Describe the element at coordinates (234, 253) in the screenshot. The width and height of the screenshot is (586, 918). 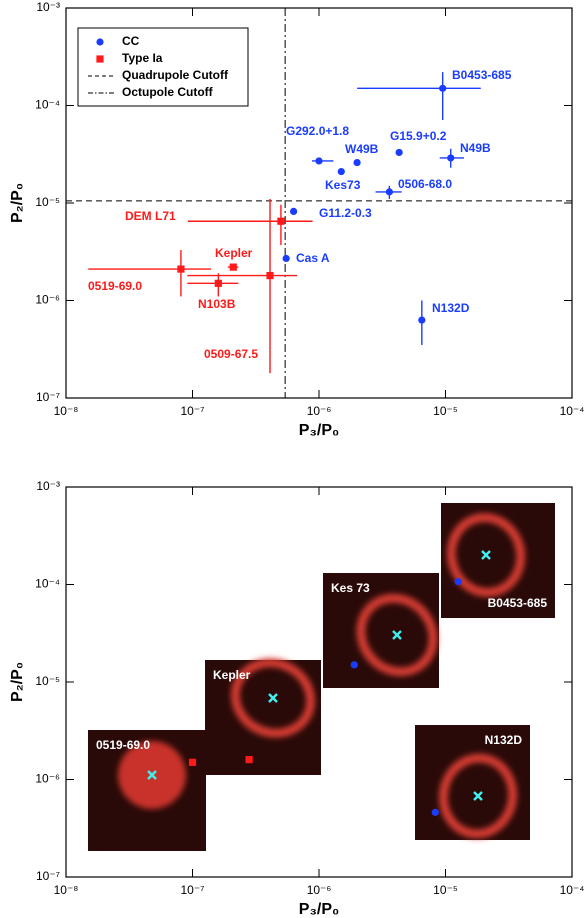
I see `point-label: Kepler` at that location.